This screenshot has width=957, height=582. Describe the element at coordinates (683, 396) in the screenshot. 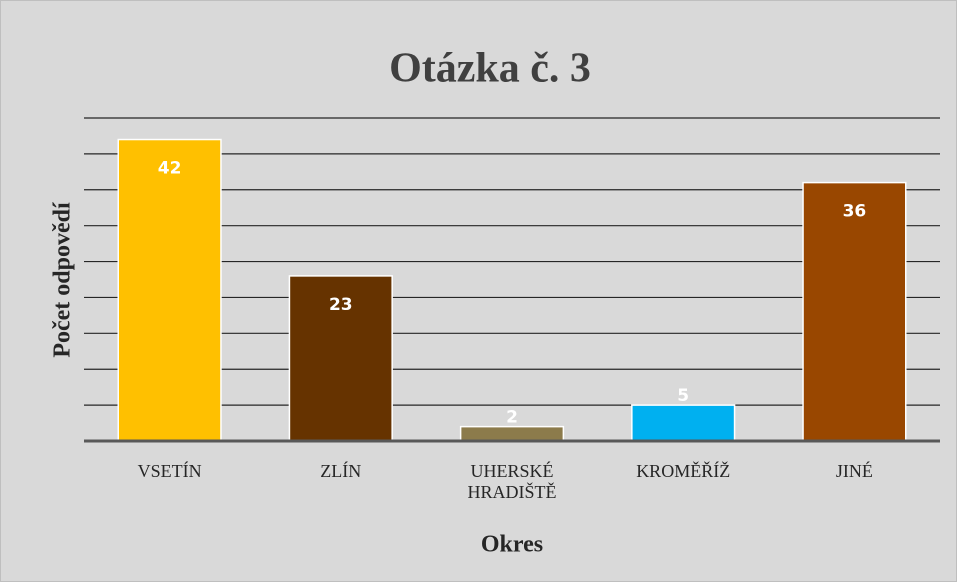

I see `data-label: 5` at that location.